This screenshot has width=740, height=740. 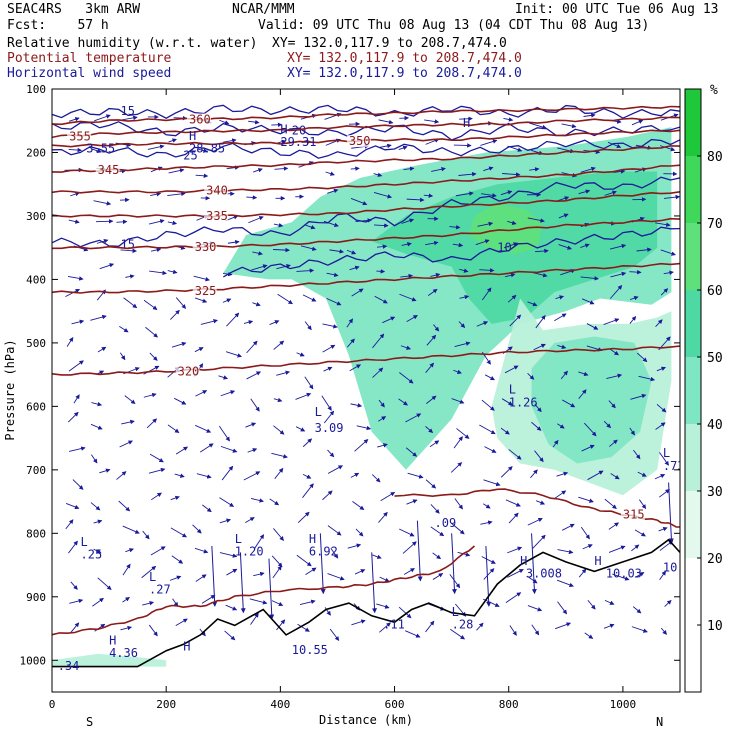 What do you see at coordinates (186, 647) in the screenshot?
I see `extremum-label: H` at bounding box center [186, 647].